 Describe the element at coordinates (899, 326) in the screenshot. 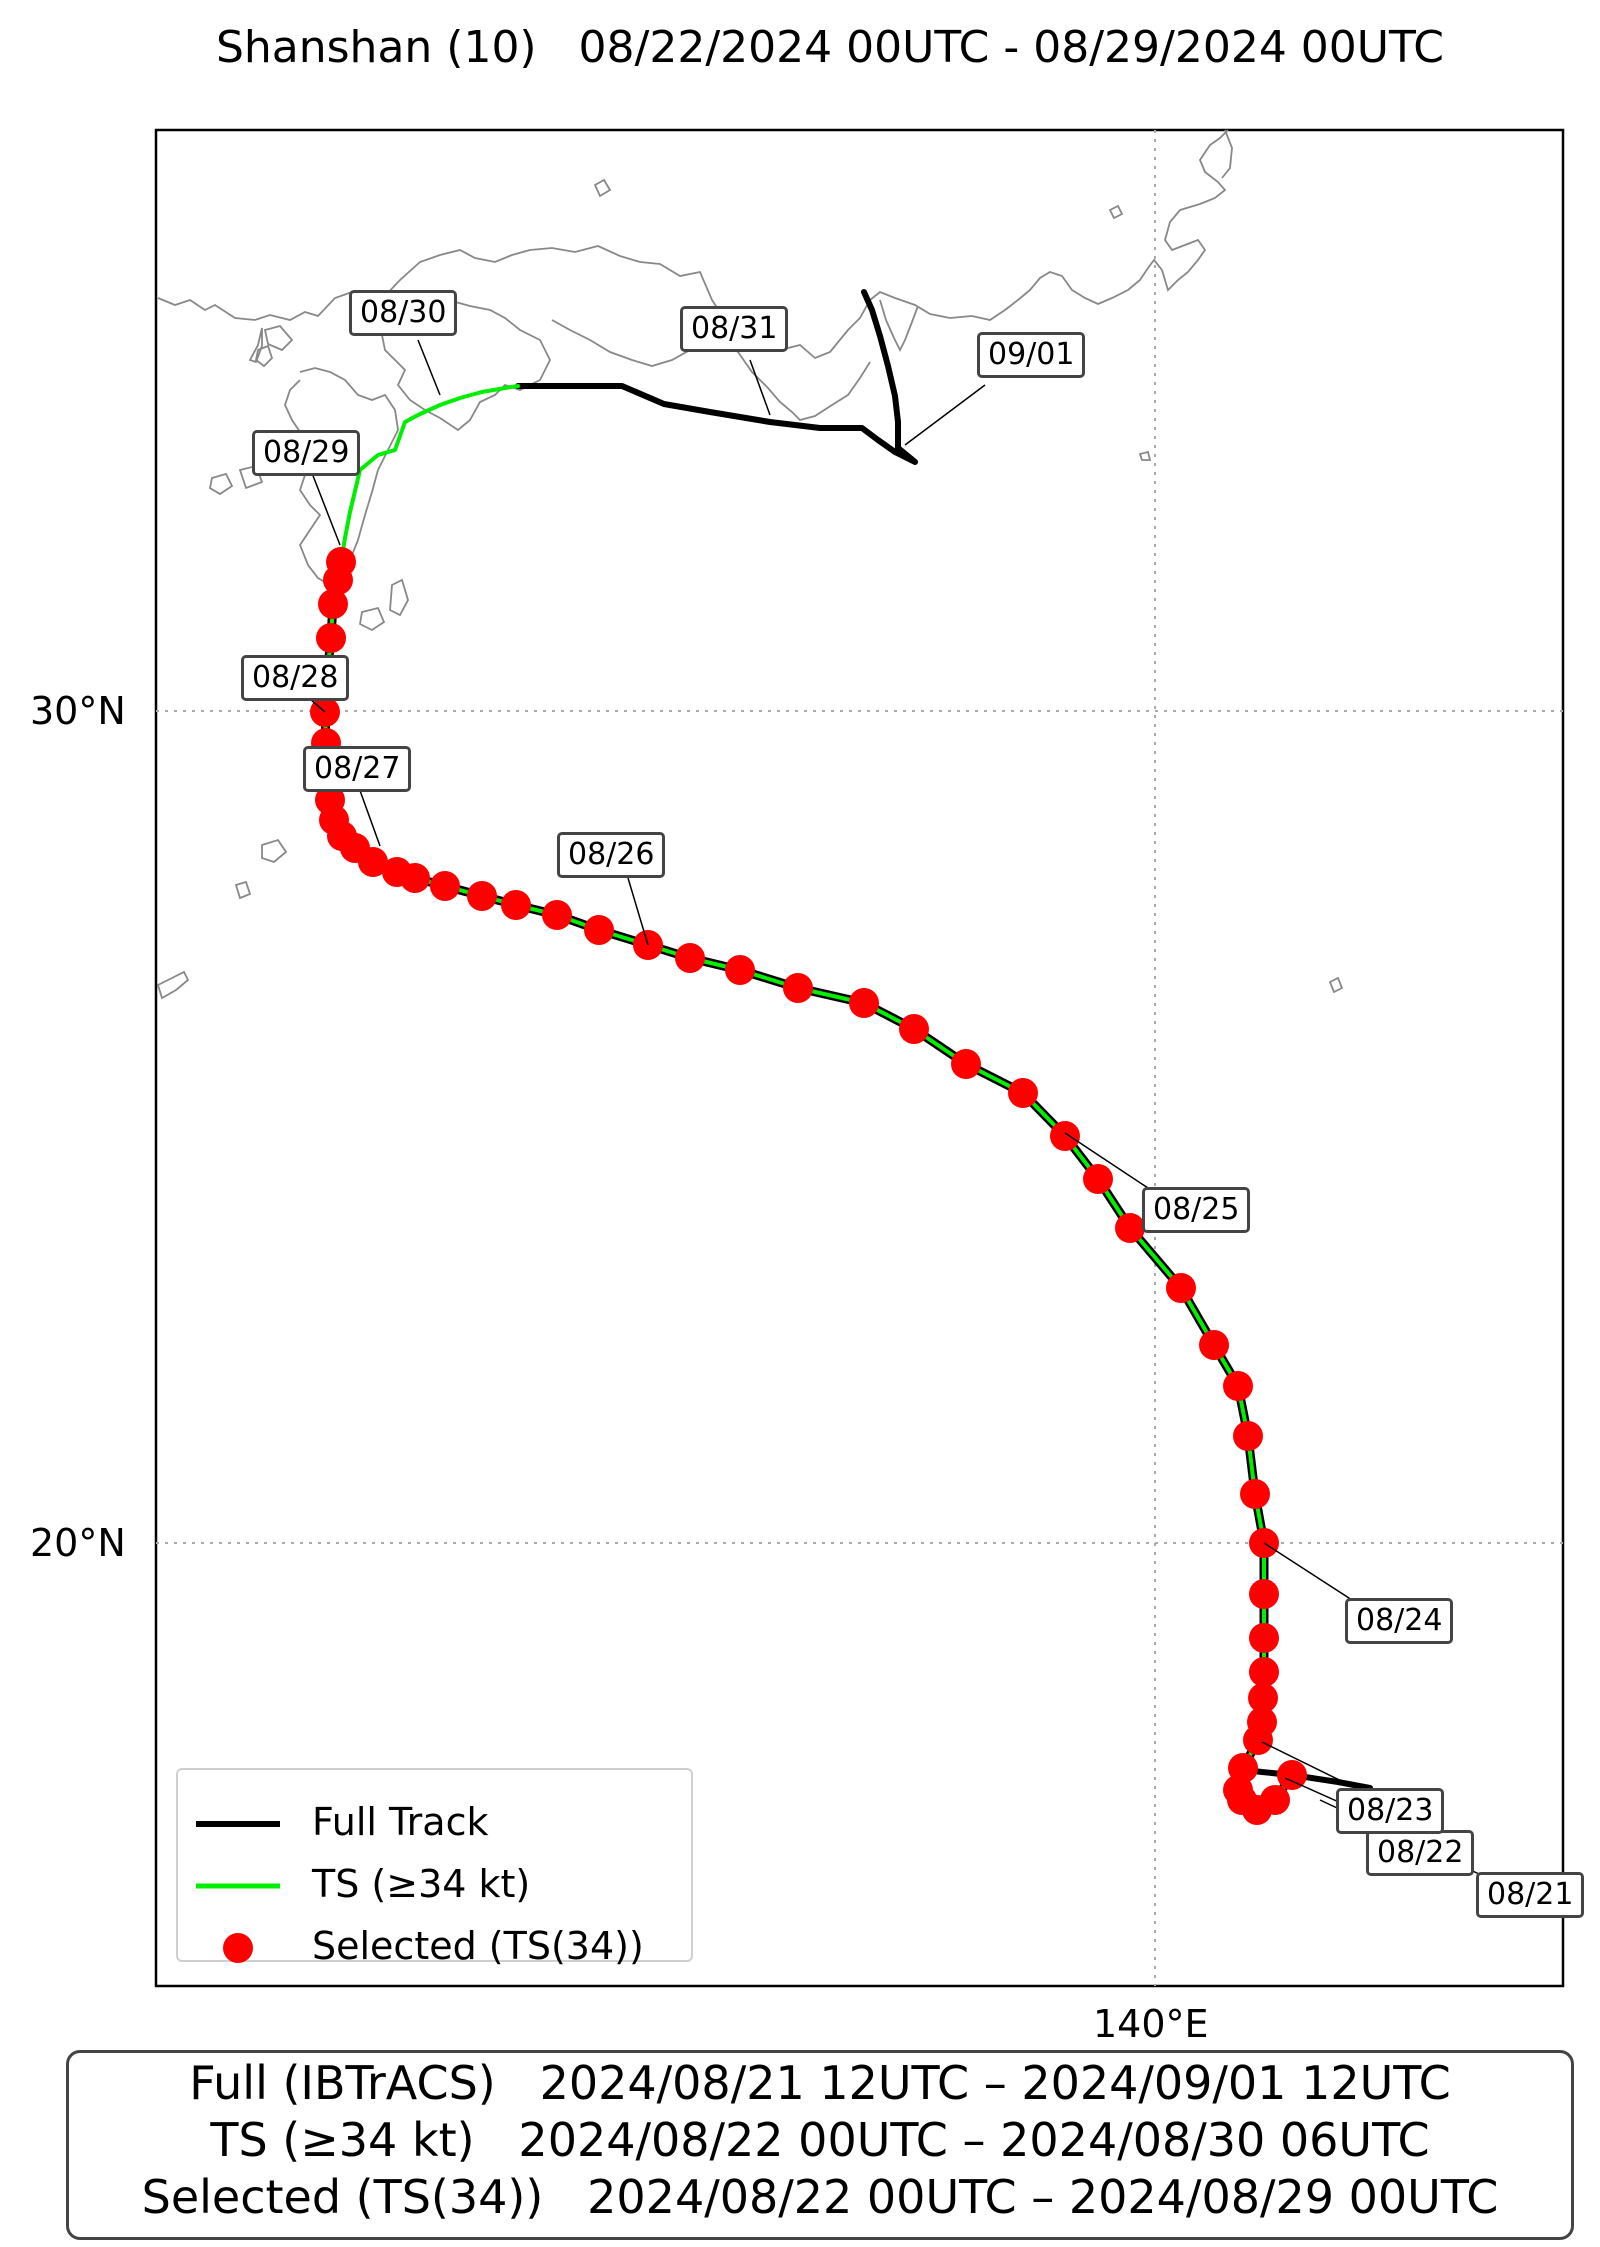

I see `coast-izu` at that location.